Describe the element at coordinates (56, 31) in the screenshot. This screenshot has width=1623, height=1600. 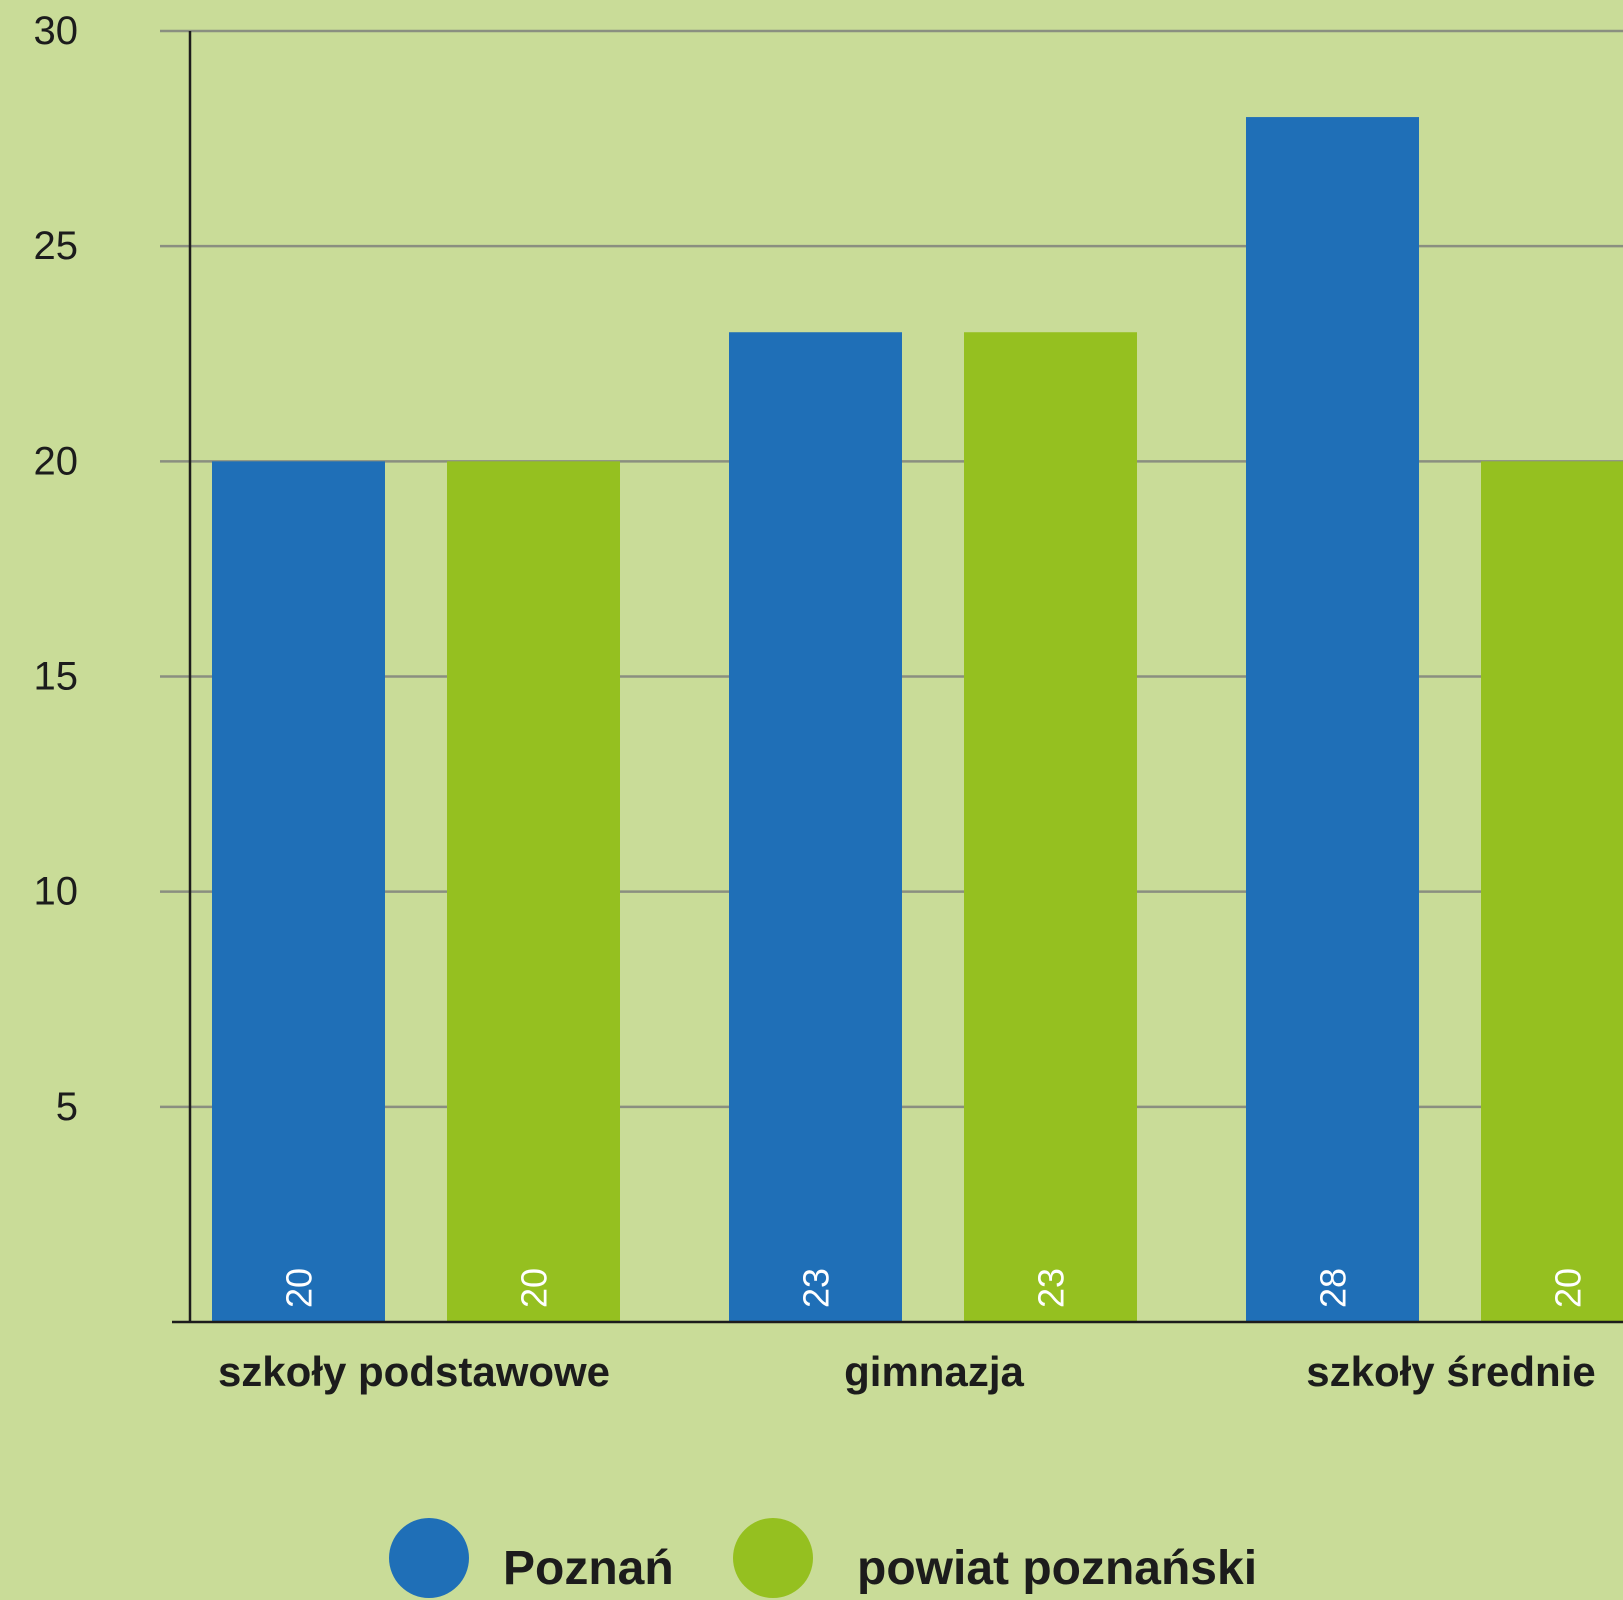
I see `y-tick-label: 30` at that location.